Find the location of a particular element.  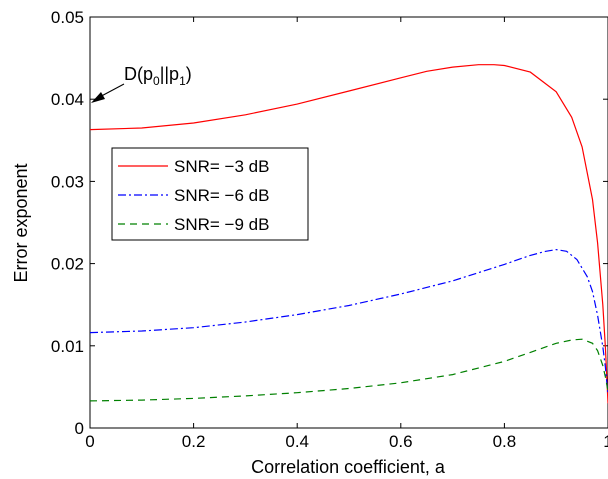

y-tick-label: 0 is located at coordinates (79, 428).